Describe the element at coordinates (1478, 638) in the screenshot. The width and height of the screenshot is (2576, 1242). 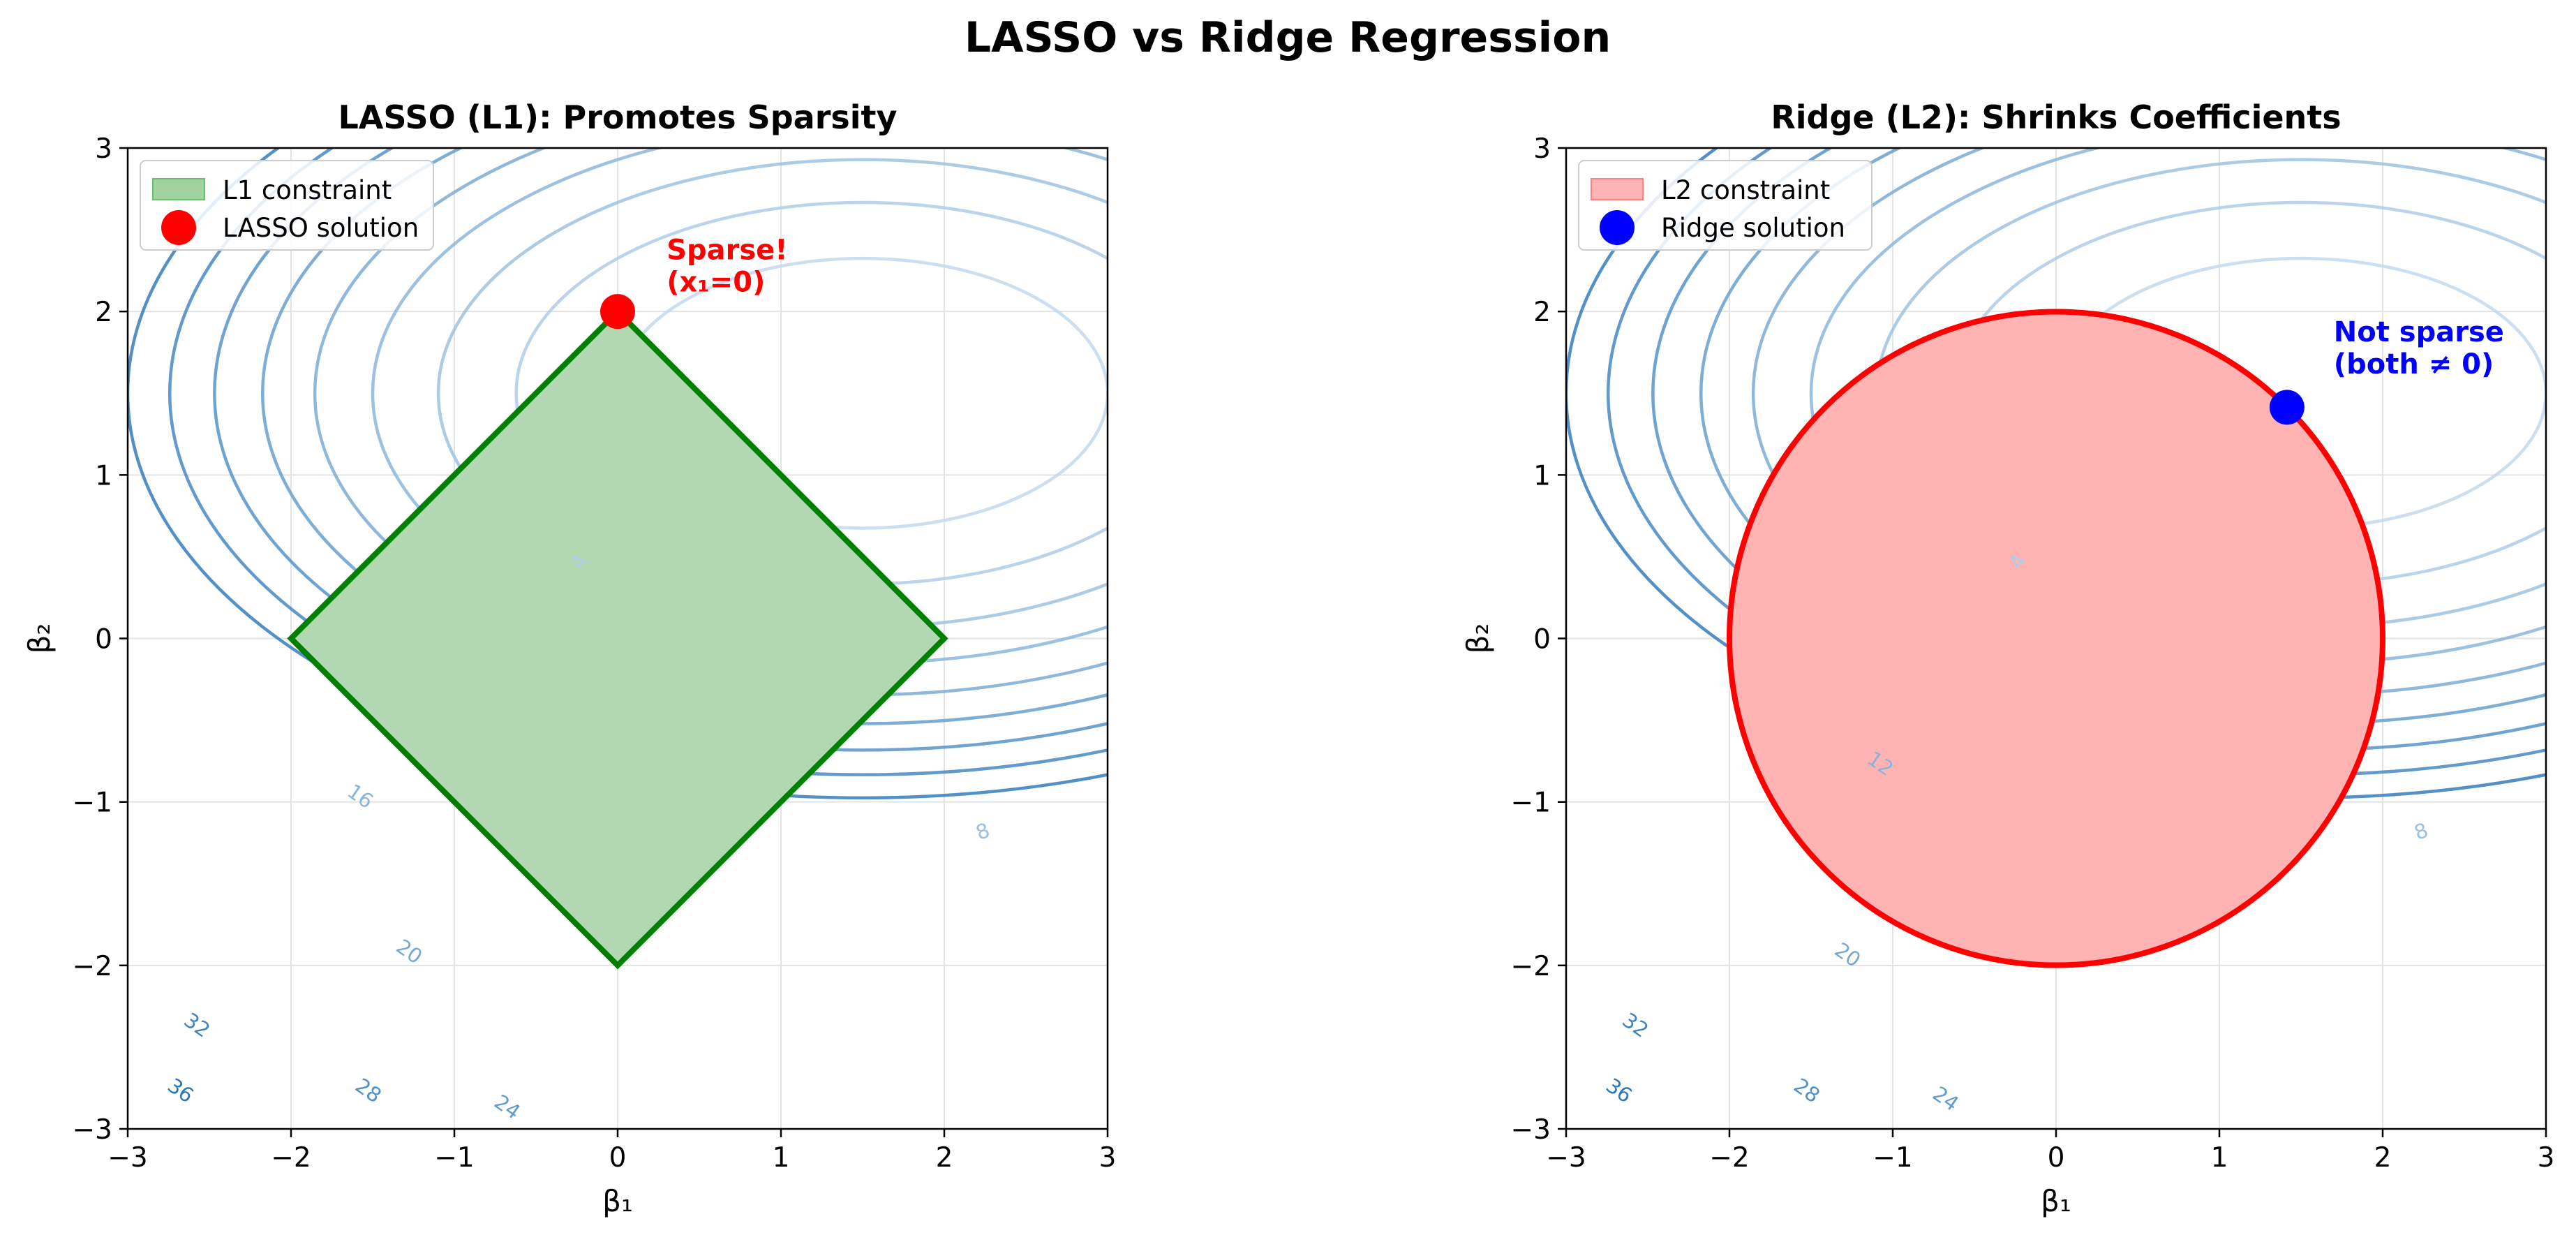
I see `ridge-ylabel: β₂` at that location.